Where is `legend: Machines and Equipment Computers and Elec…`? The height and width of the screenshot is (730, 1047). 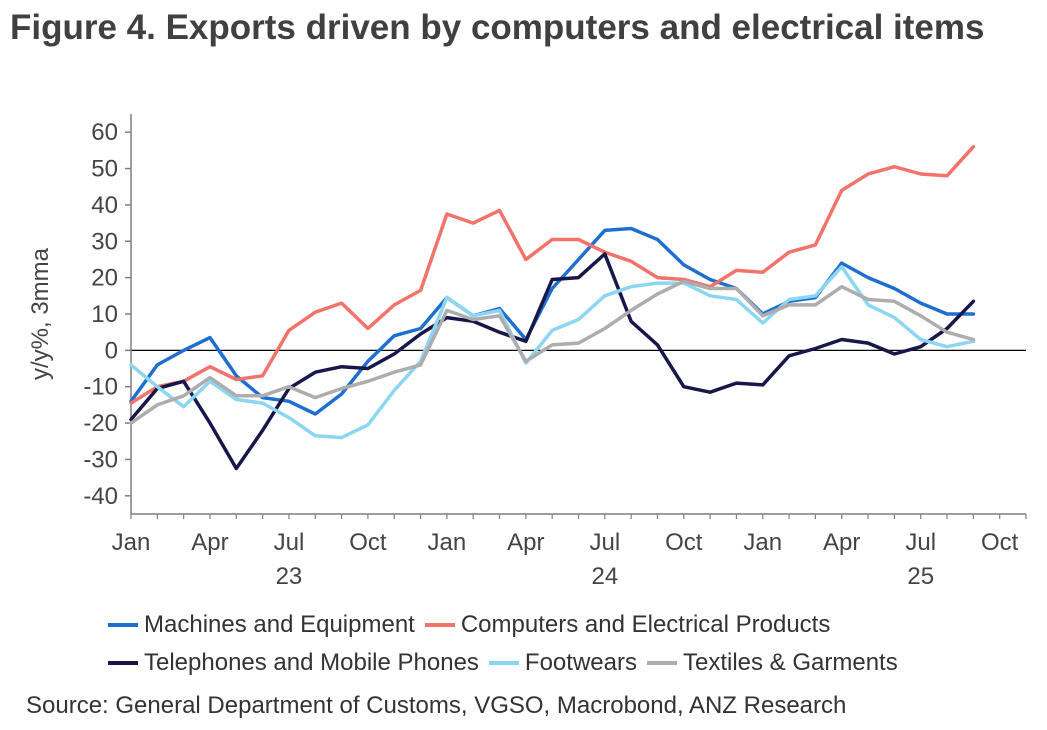
legend: Machines and Equipment Computers and Elec… is located at coordinates (568, 644).